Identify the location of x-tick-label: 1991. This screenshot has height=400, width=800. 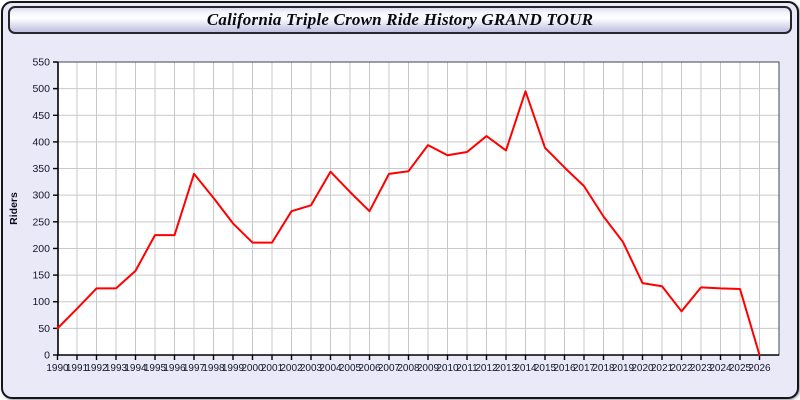
(77, 368).